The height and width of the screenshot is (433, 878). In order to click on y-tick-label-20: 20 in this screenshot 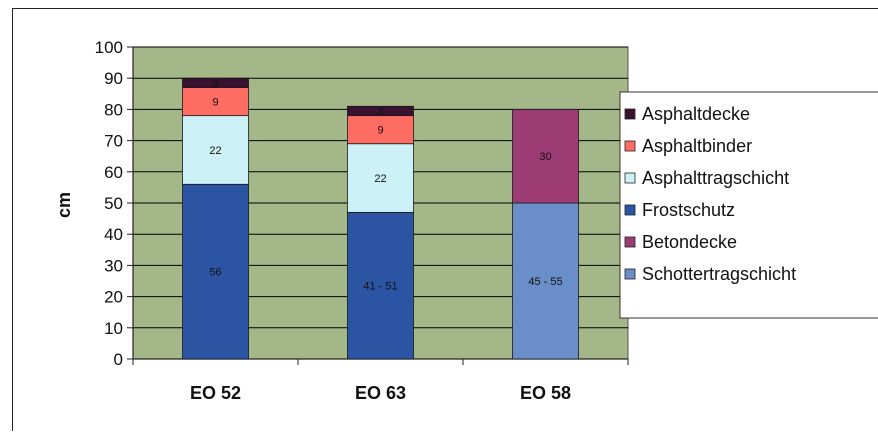, I will do `click(113, 297)`.